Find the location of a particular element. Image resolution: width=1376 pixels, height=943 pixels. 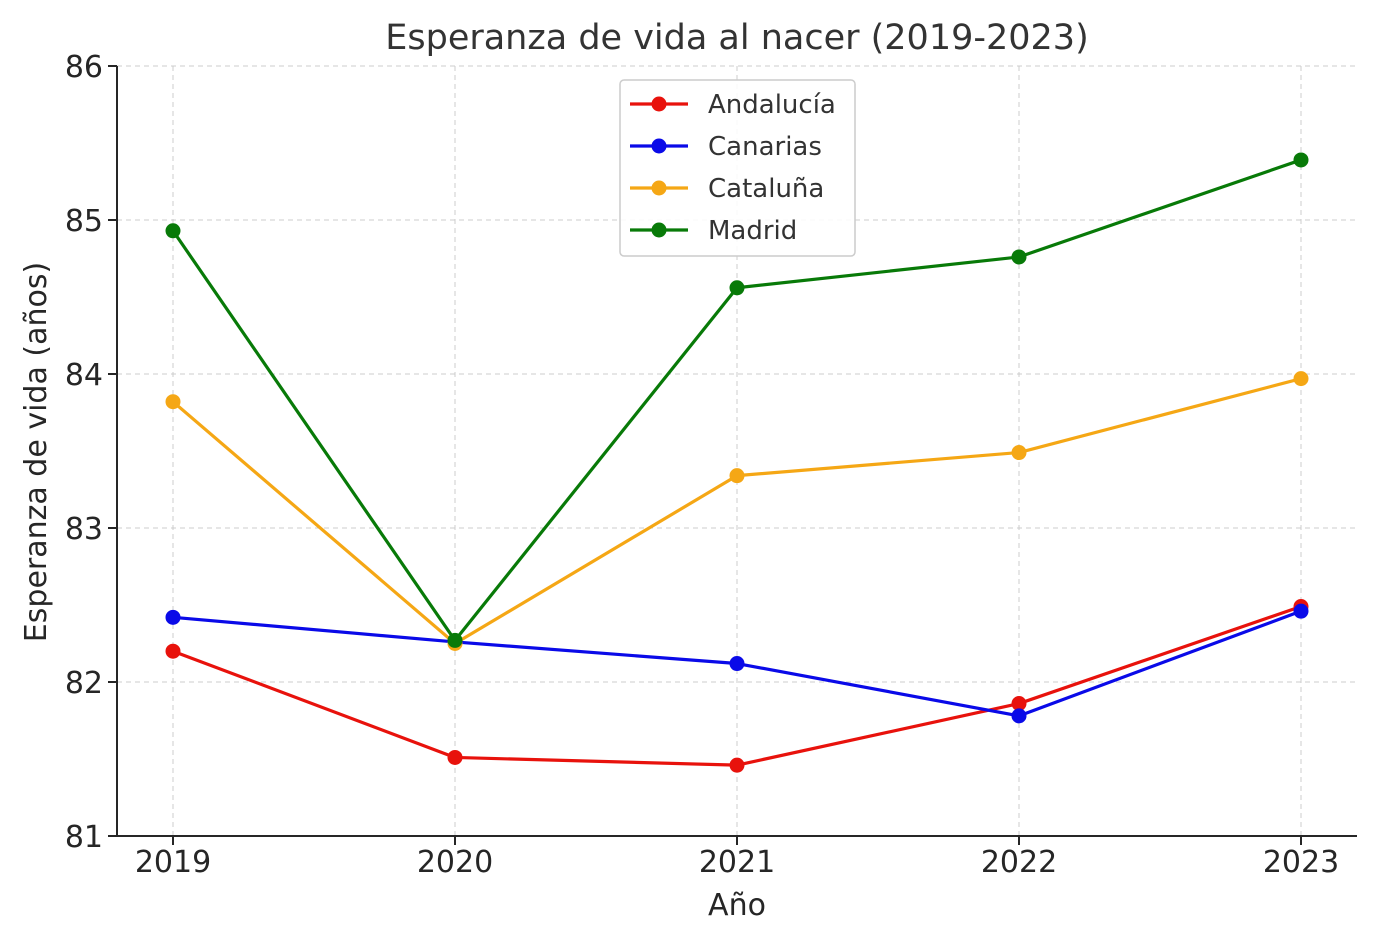

y-tick-label: 85 is located at coordinates (84, 221).